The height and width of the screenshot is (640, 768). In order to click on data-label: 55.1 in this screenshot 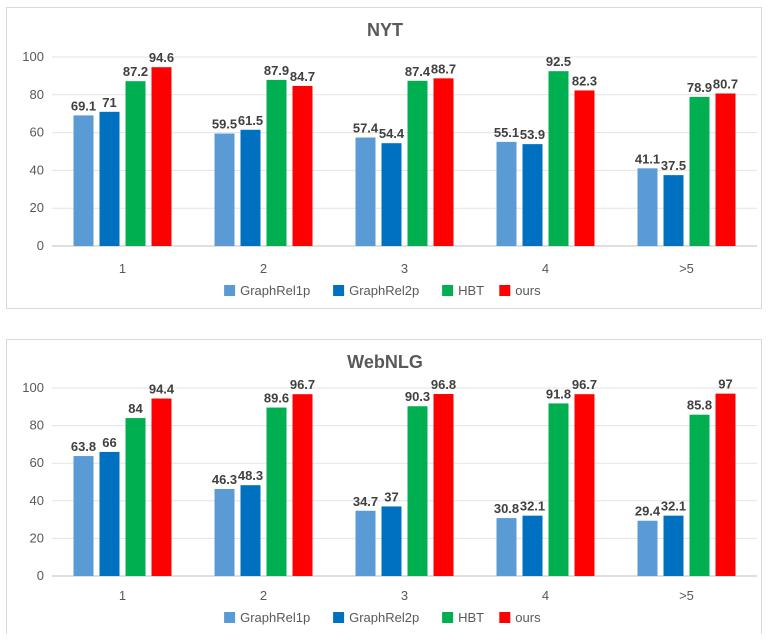, I will do `click(506, 132)`.